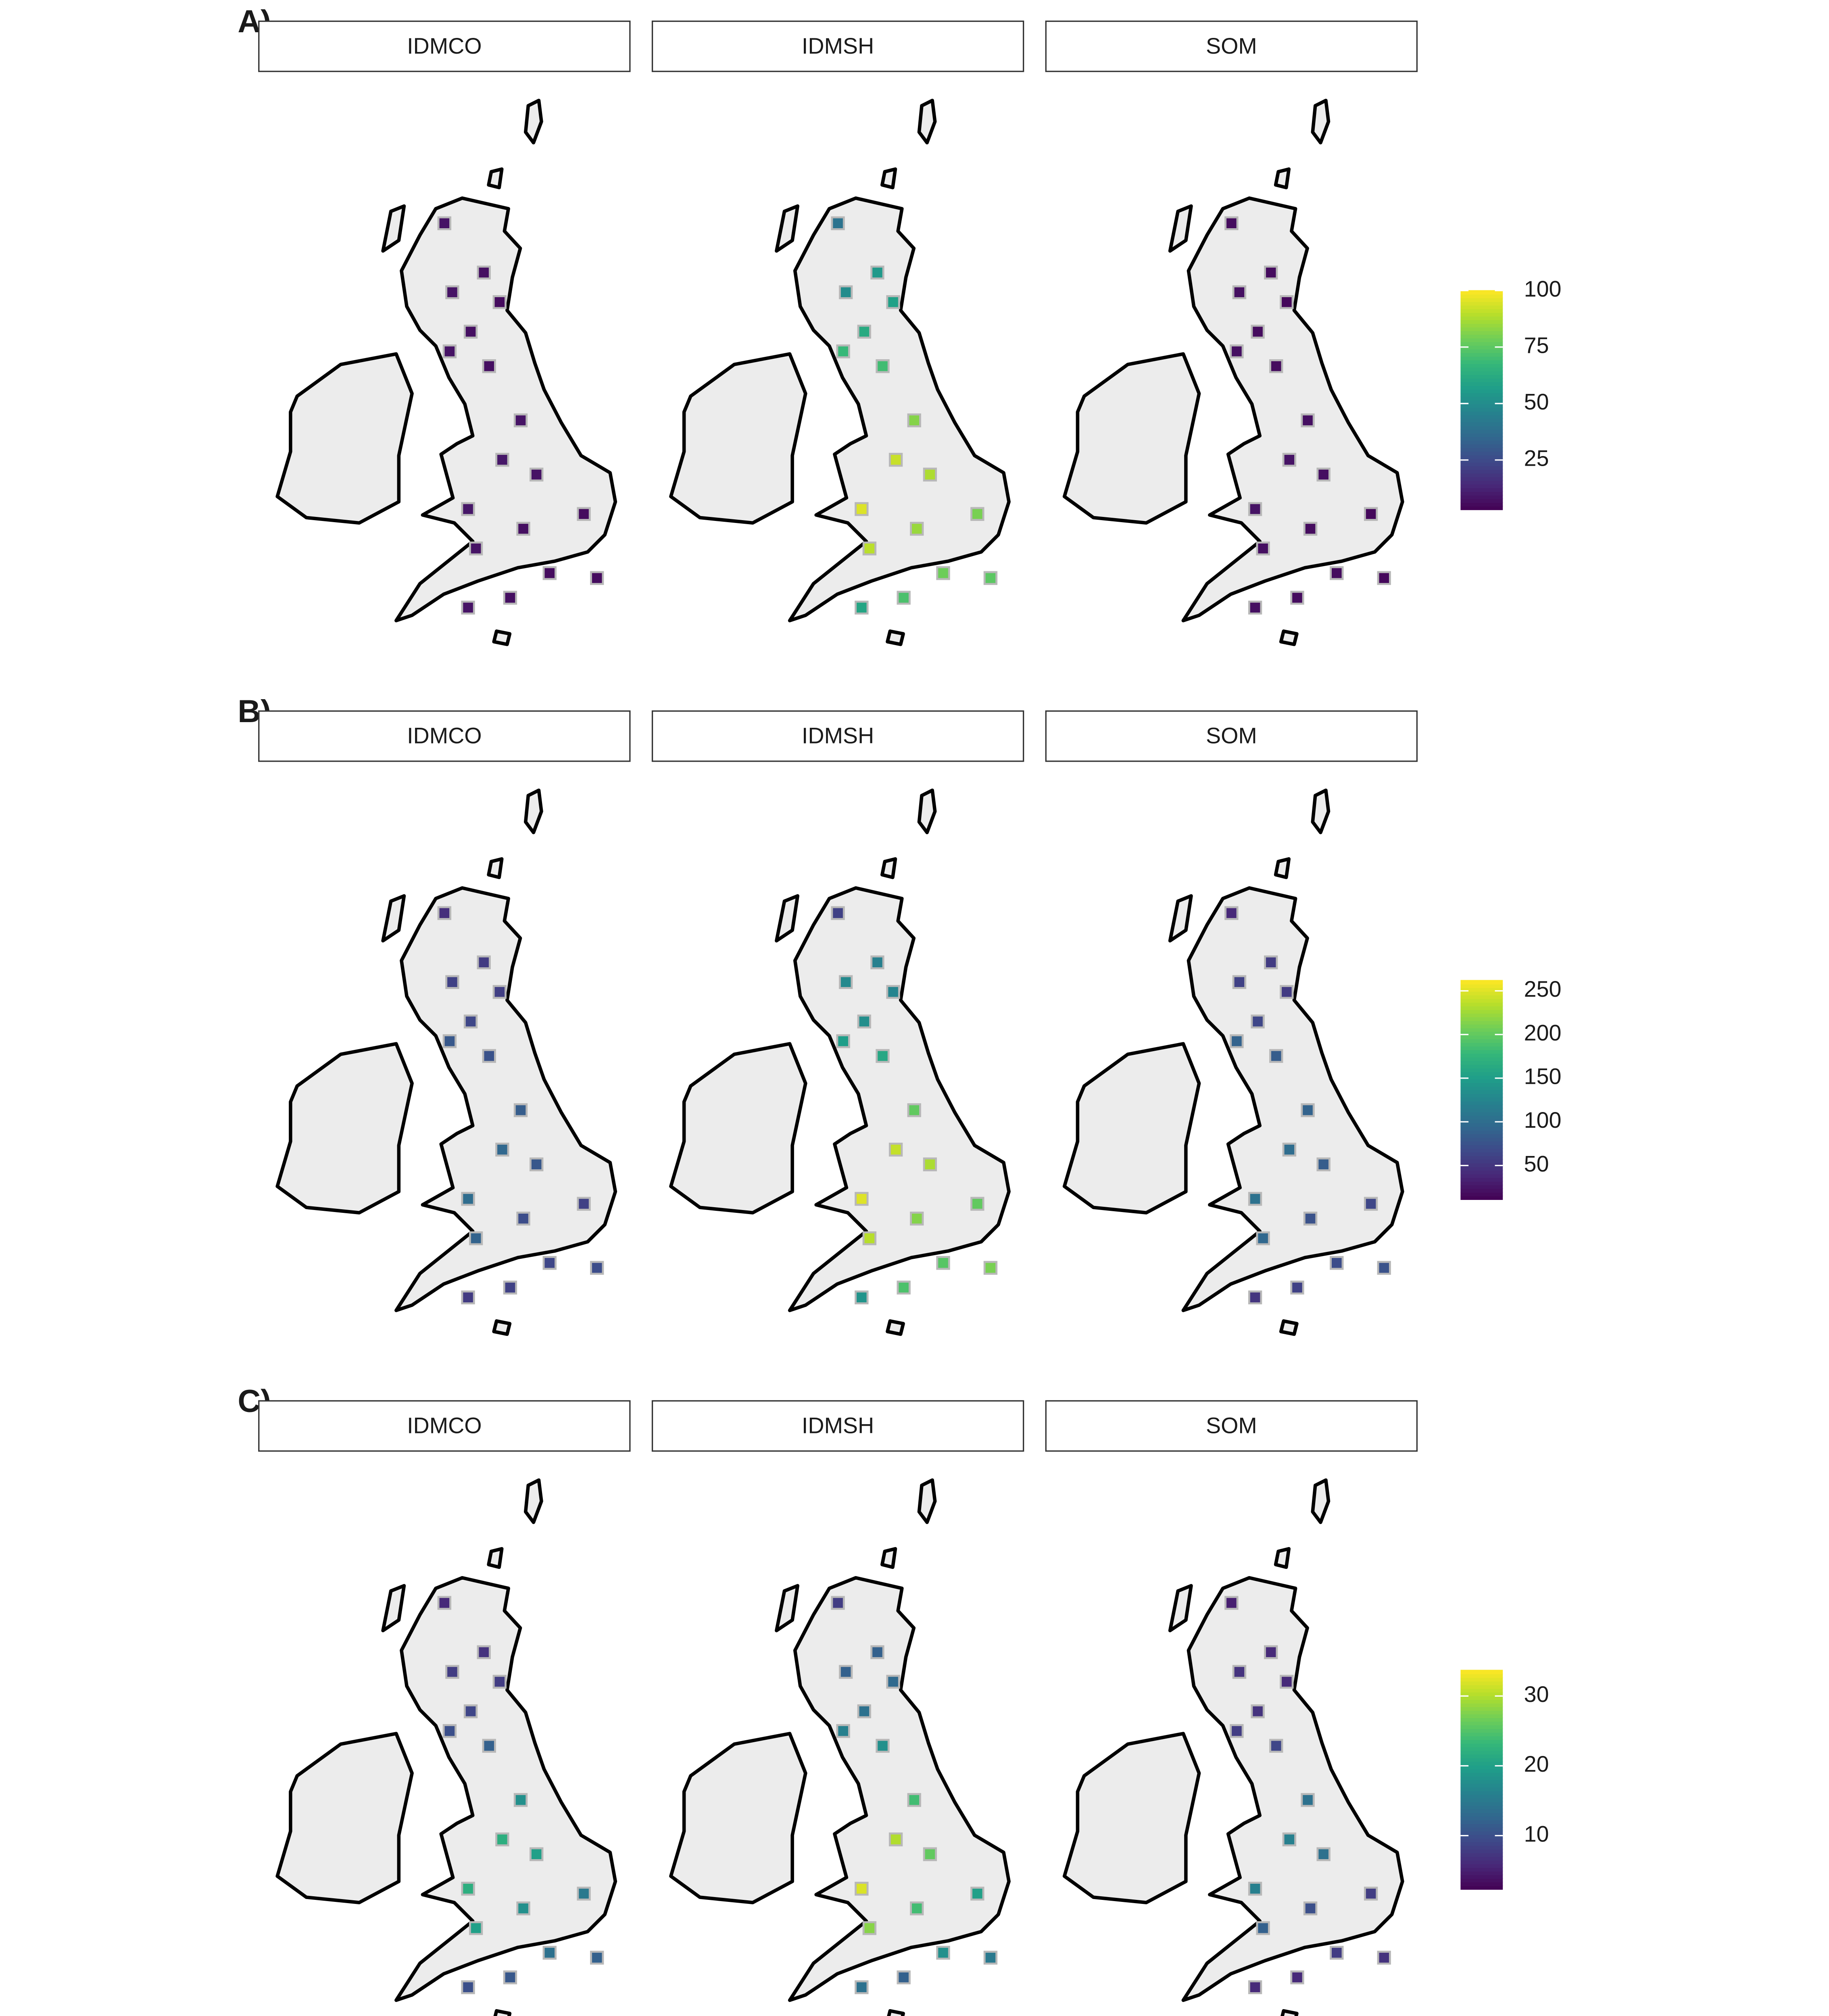 This screenshot has width=1829, height=2016. What do you see at coordinates (1536, 1694) in the screenshot?
I see `colorbar-label: 30` at bounding box center [1536, 1694].